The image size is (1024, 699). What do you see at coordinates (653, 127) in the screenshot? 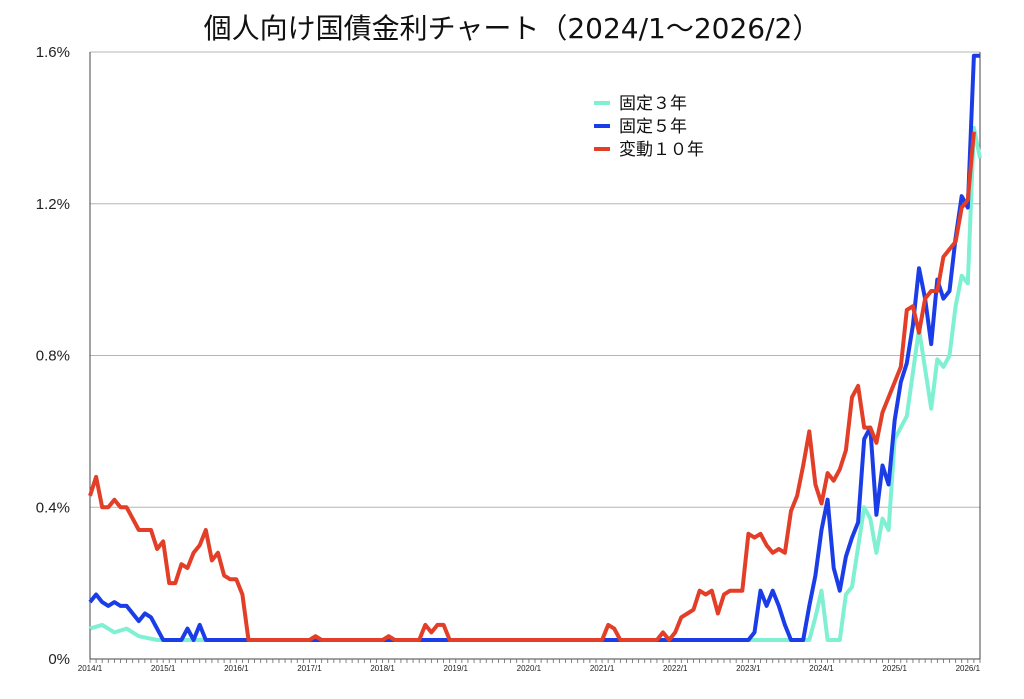
I see `legend-label: 固定５年` at bounding box center [653, 127].